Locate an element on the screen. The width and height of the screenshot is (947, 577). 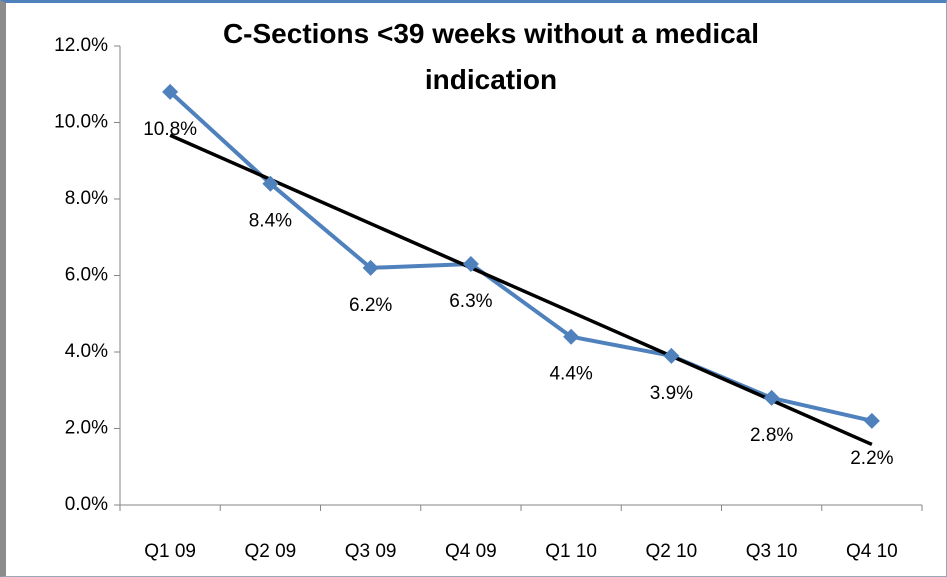
x-tick-label: Q3 09 is located at coordinates (371, 551).